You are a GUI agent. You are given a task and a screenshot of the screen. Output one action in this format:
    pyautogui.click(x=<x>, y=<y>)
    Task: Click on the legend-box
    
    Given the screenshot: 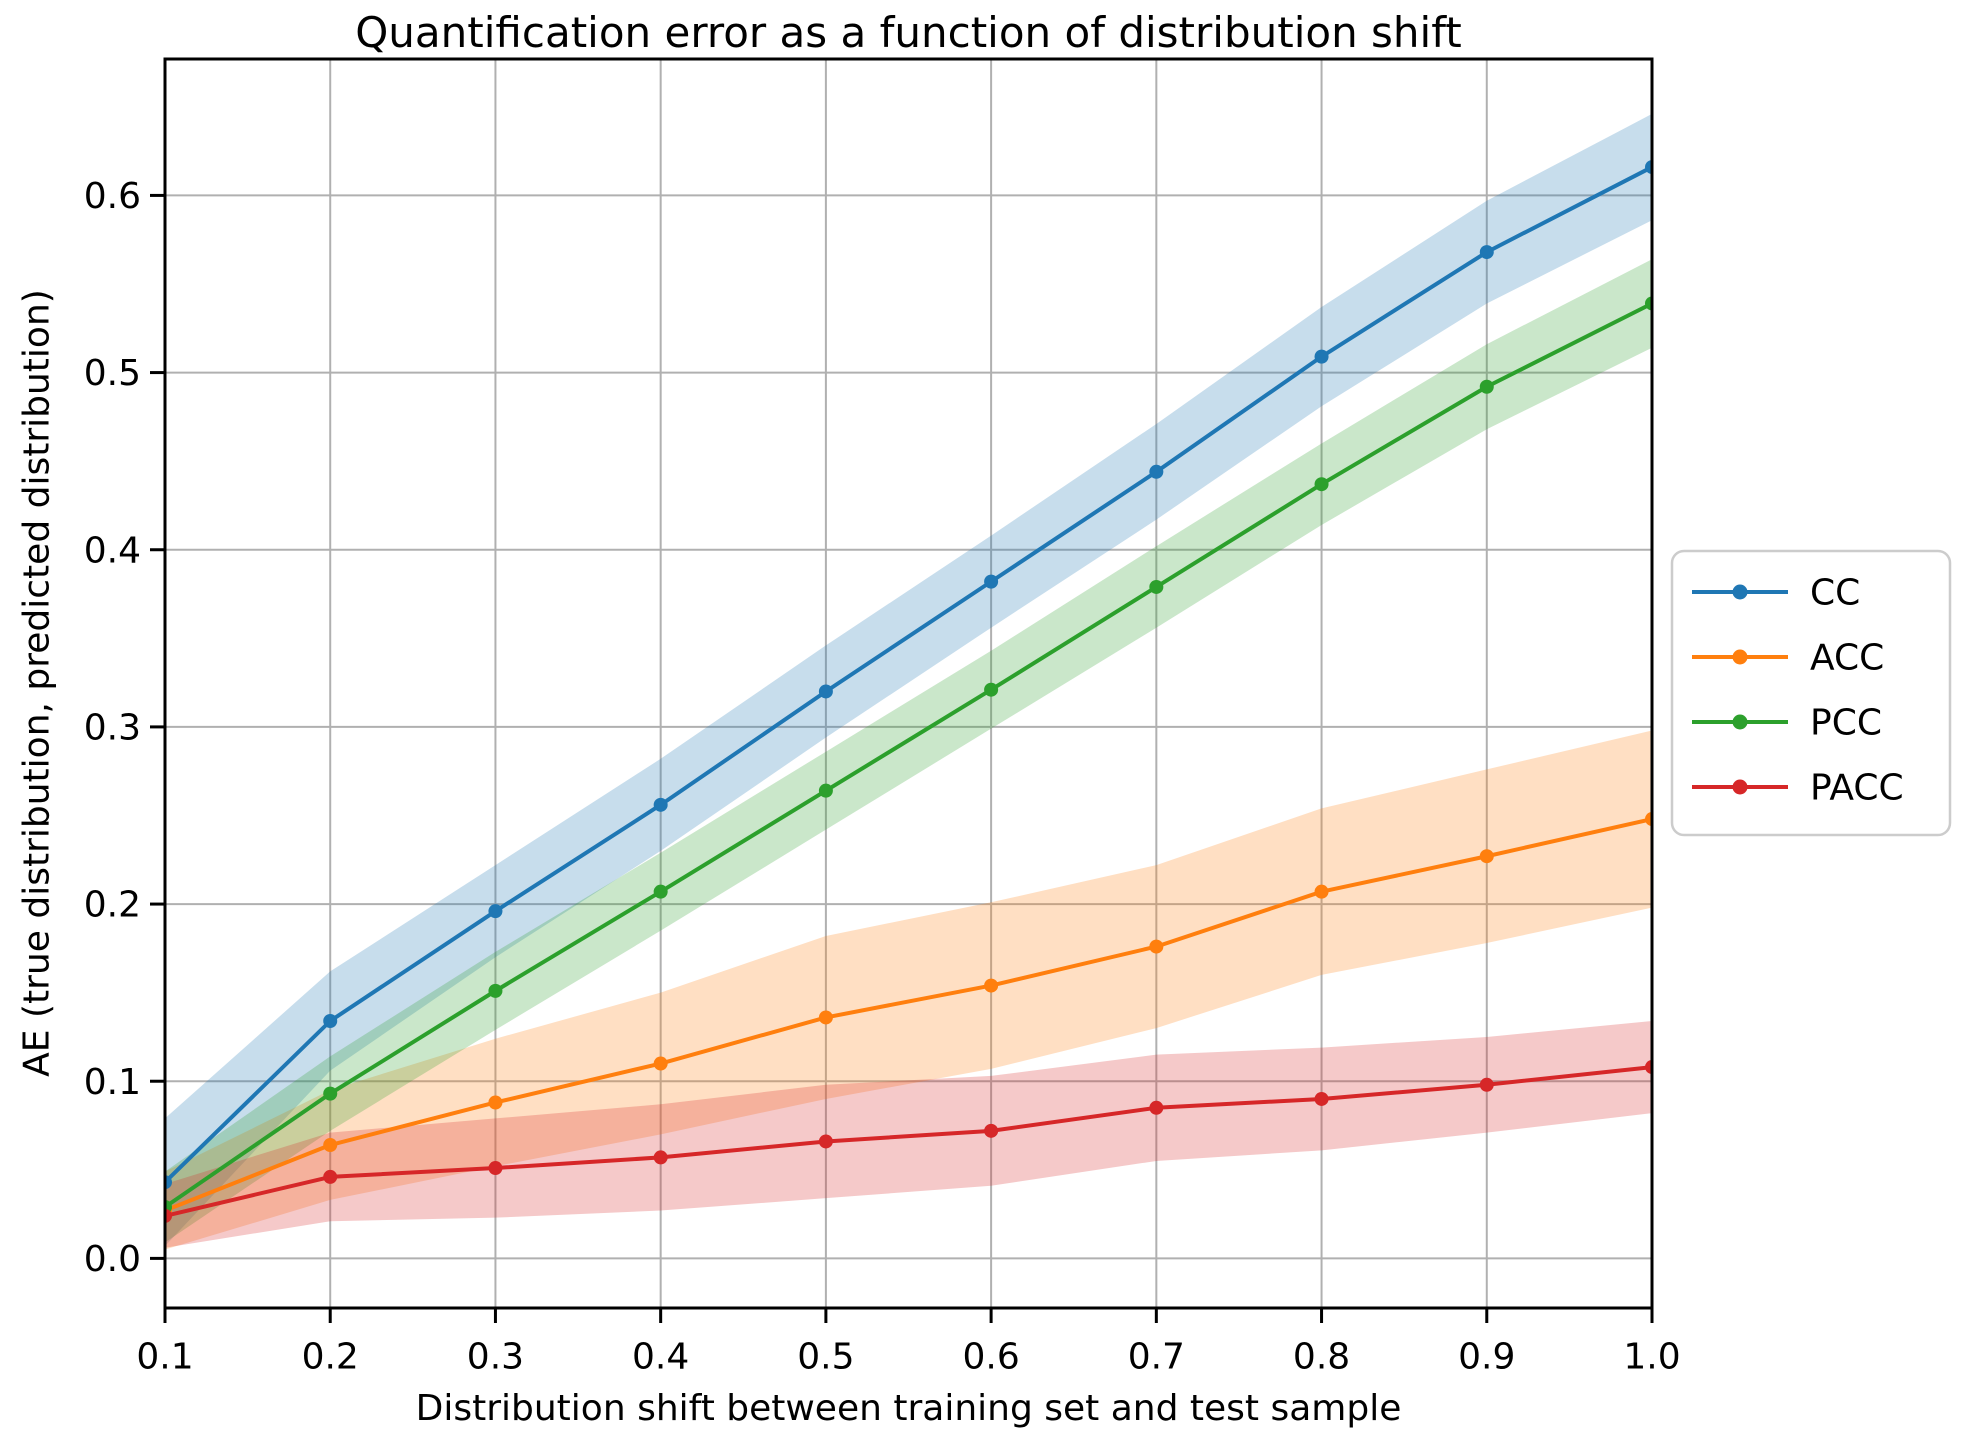 What is the action you would take?
    pyautogui.click(x=1811, y=693)
    